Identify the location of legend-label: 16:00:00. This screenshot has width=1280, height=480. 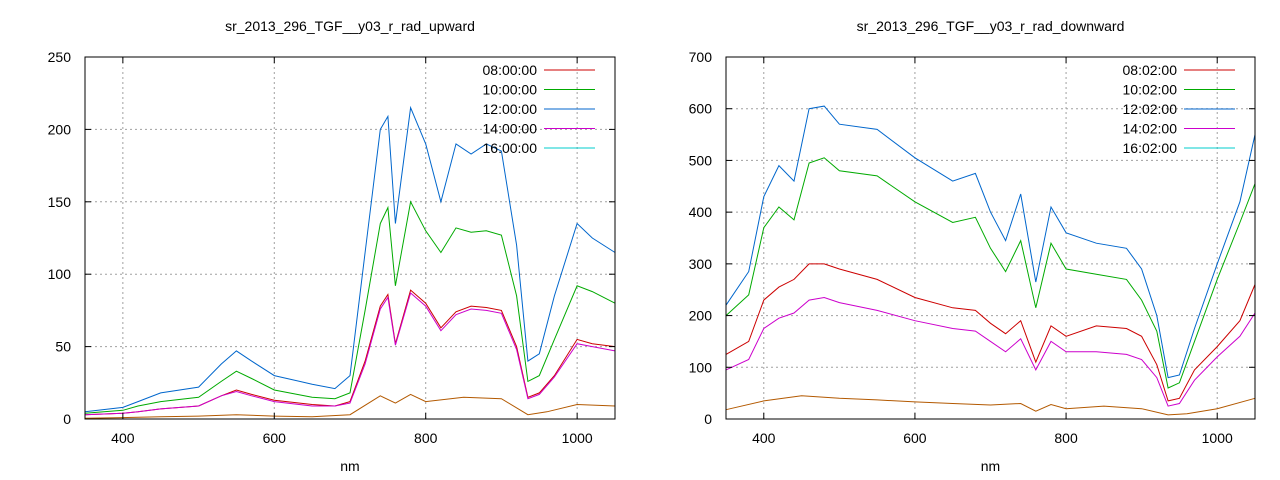
(510, 148).